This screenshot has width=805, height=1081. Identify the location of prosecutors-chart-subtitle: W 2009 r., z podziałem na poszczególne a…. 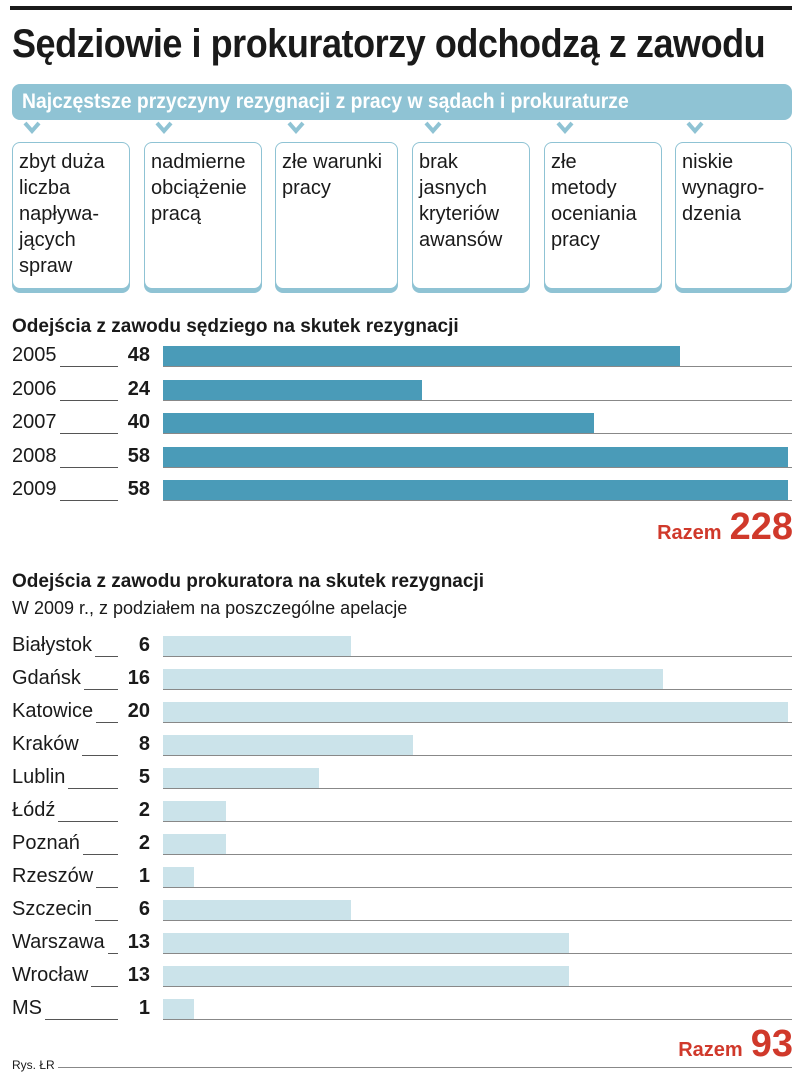
(210, 608).